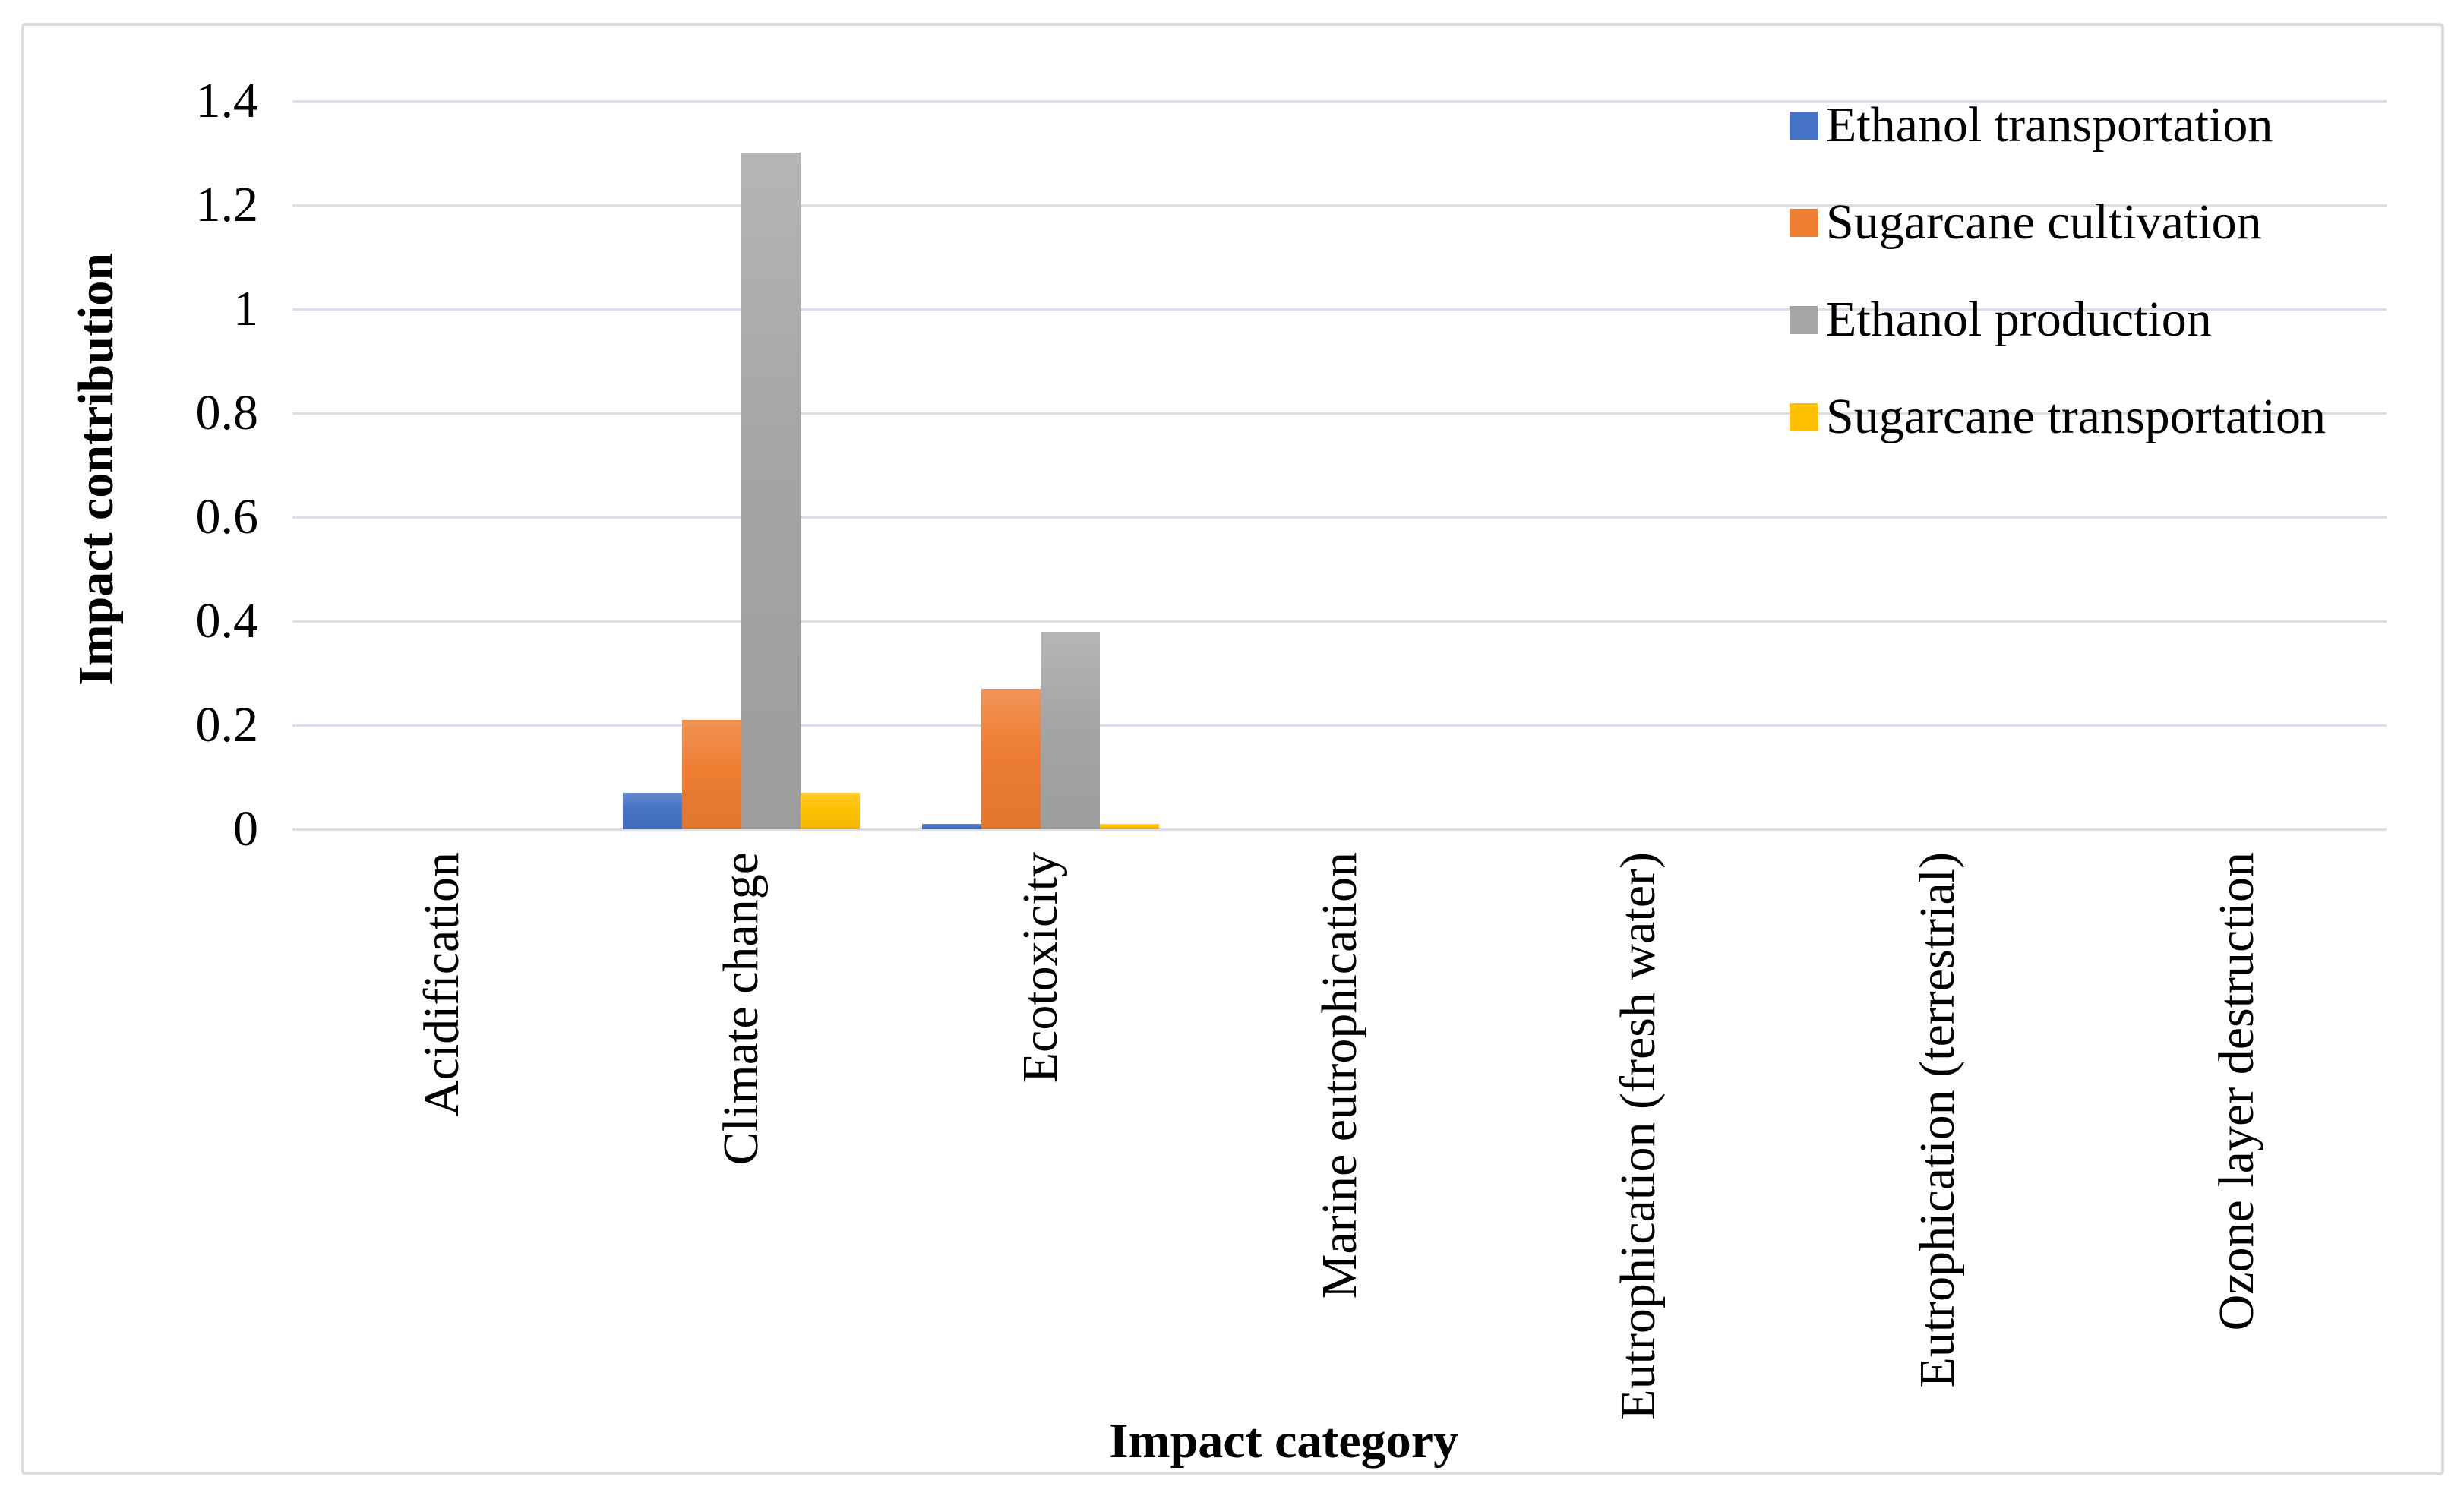 Image resolution: width=2464 pixels, height=1499 pixels. What do you see at coordinates (2236, 1091) in the screenshot?
I see `category-label-ozone-layer-destruction: Ozone layer destruction` at bounding box center [2236, 1091].